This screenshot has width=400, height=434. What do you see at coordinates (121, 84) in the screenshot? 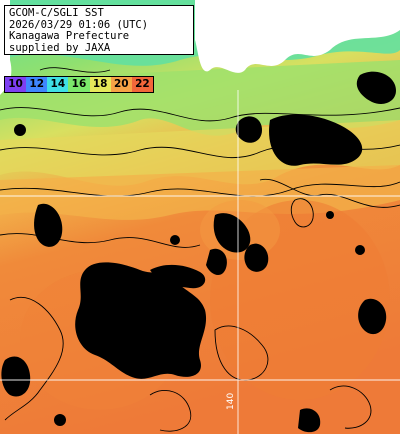
I see `legend-cell-20: 20` at bounding box center [121, 84].